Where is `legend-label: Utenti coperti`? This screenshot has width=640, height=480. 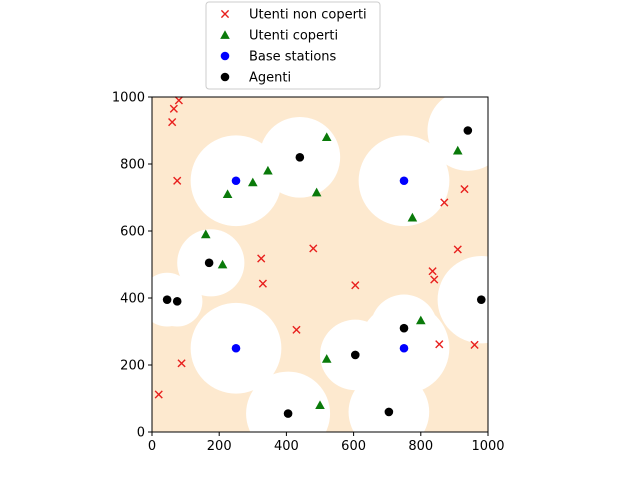
legend-label: Utenti coperti is located at coordinates (293, 36).